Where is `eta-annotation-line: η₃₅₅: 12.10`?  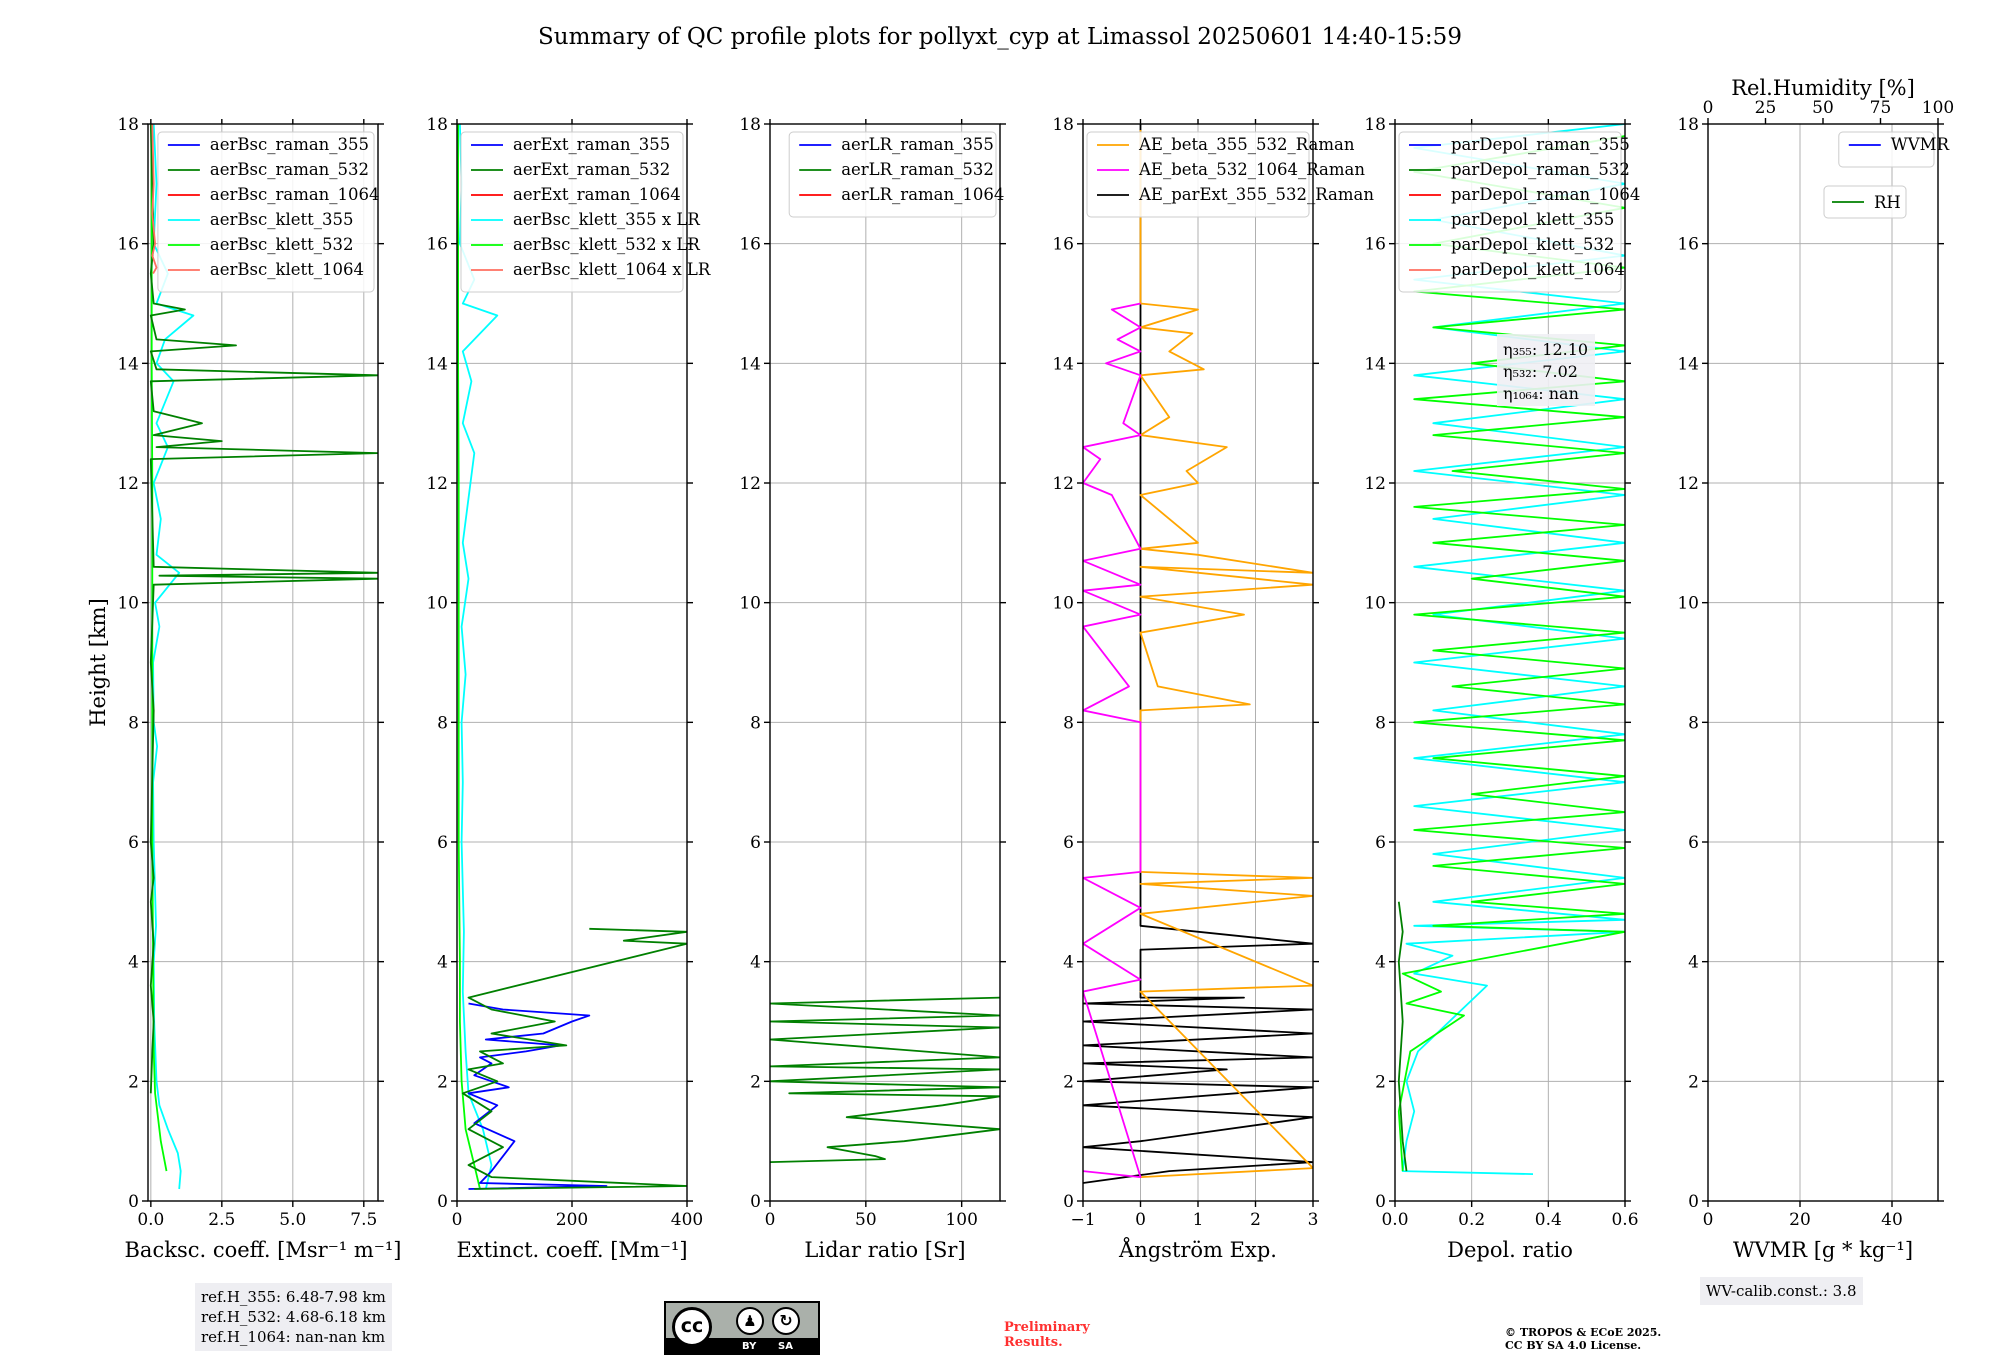 eta-annotation-line: η₃₅₅: 12.10 is located at coordinates (1545, 349).